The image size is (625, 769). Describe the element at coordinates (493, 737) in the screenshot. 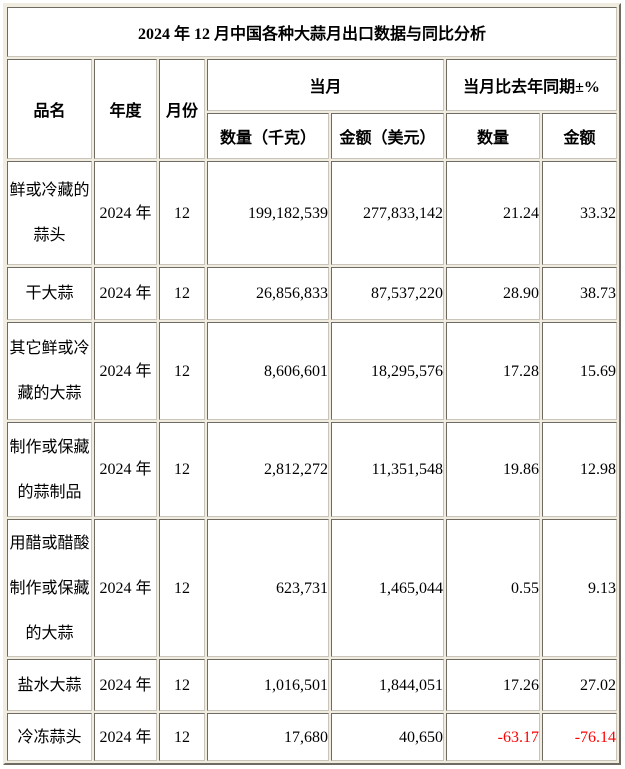

I see `qty-pct-cell: -63.17` at that location.